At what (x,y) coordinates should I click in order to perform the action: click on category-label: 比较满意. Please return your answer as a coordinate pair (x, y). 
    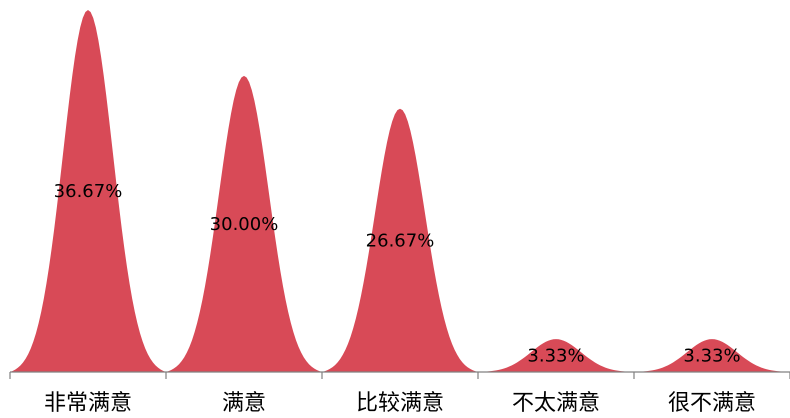
    Looking at the image, I should click on (400, 403).